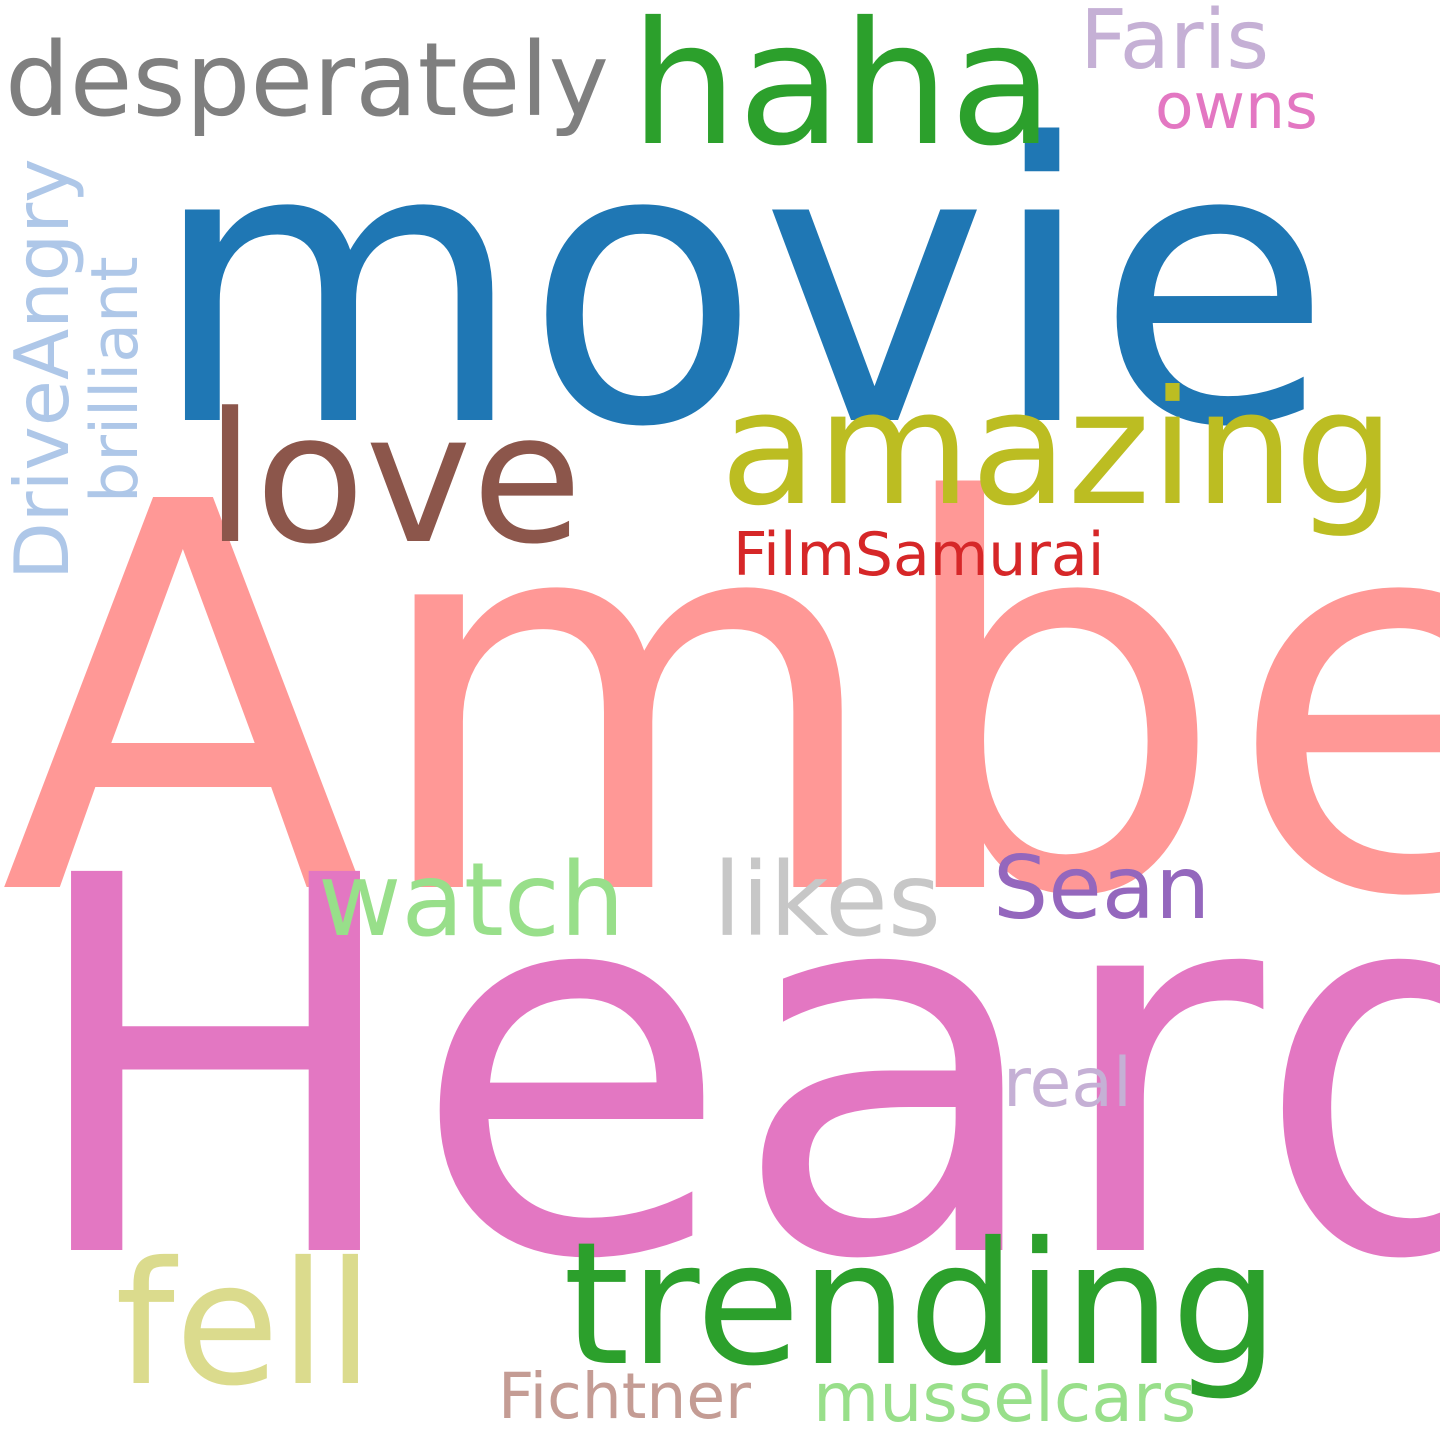 Image resolution: width=1440 pixels, height=1440 pixels. What do you see at coordinates (307, 80) in the screenshot?
I see `word-desperately: desperately` at bounding box center [307, 80].